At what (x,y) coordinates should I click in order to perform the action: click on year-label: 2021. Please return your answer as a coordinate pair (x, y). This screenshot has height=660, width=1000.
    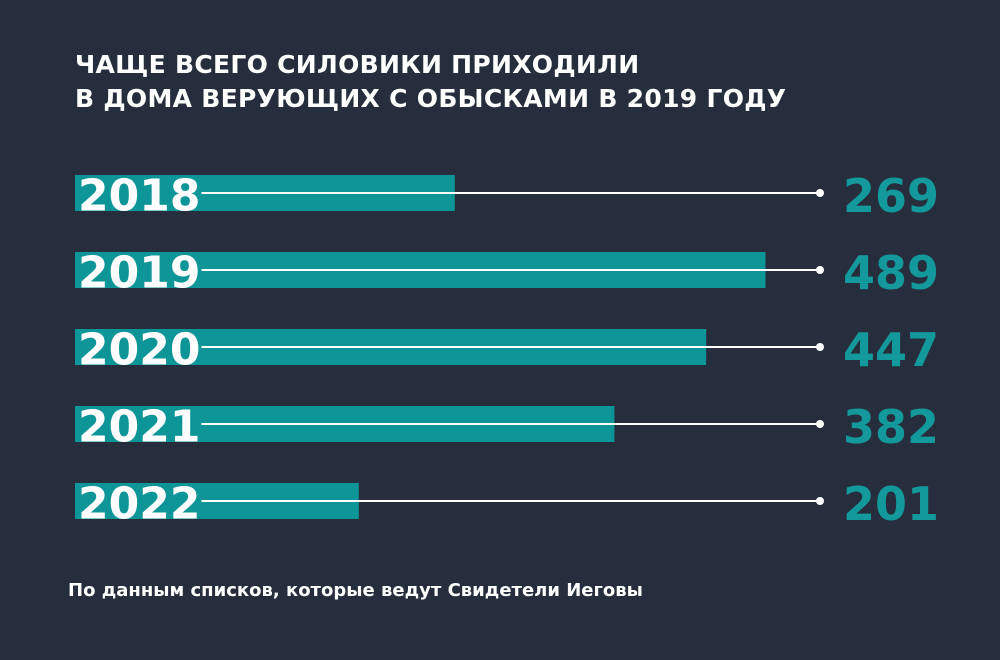
    Looking at the image, I should click on (139, 427).